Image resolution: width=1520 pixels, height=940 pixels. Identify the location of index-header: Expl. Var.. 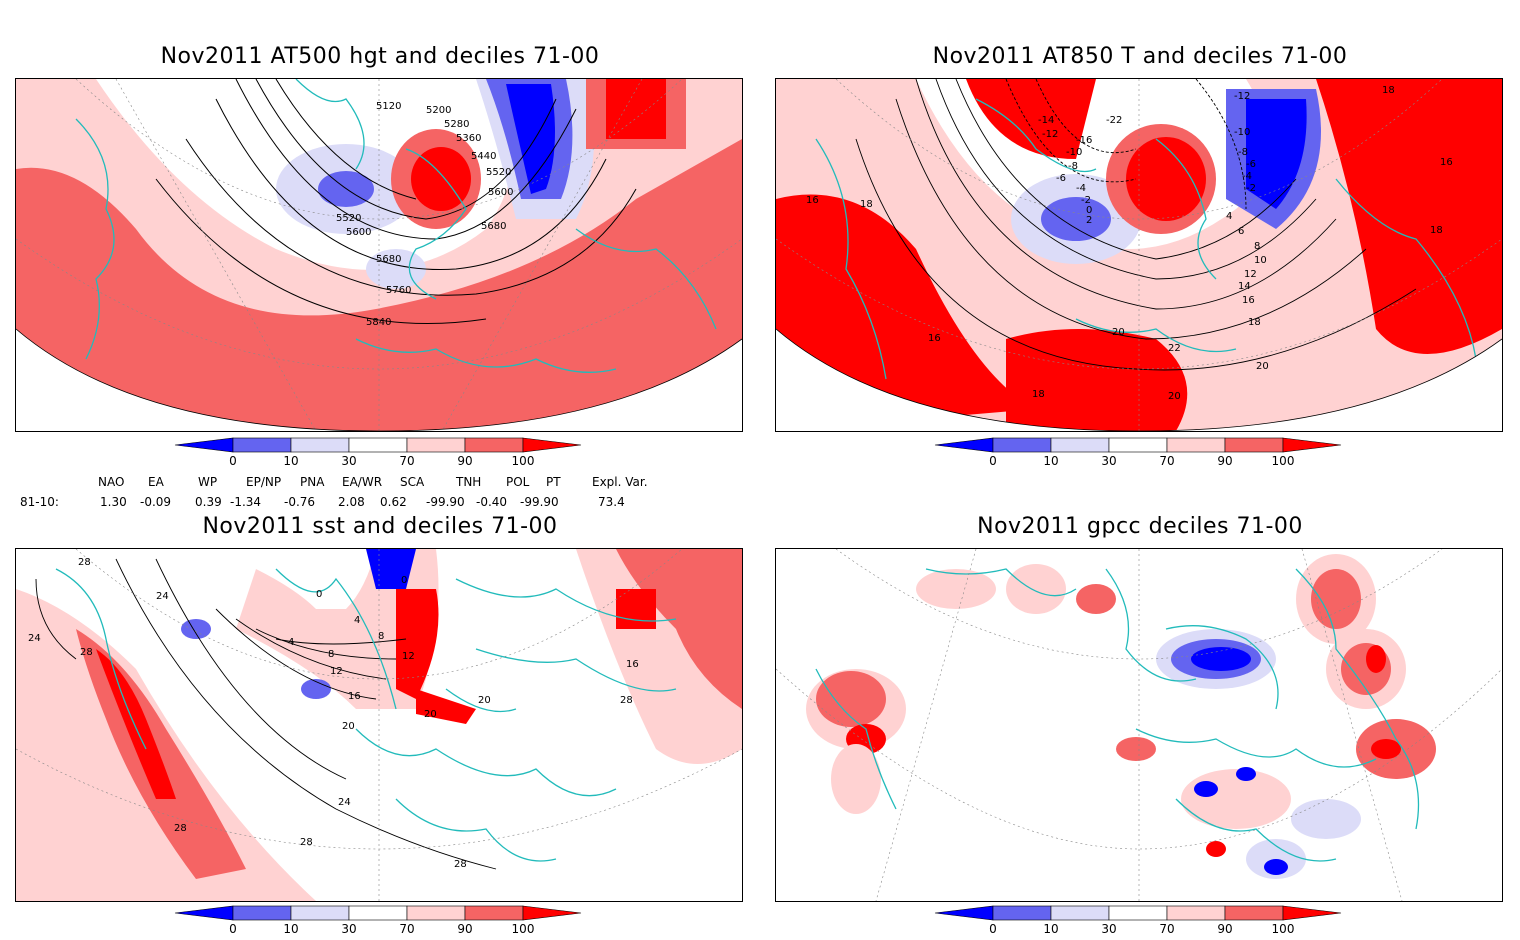
(620, 482).